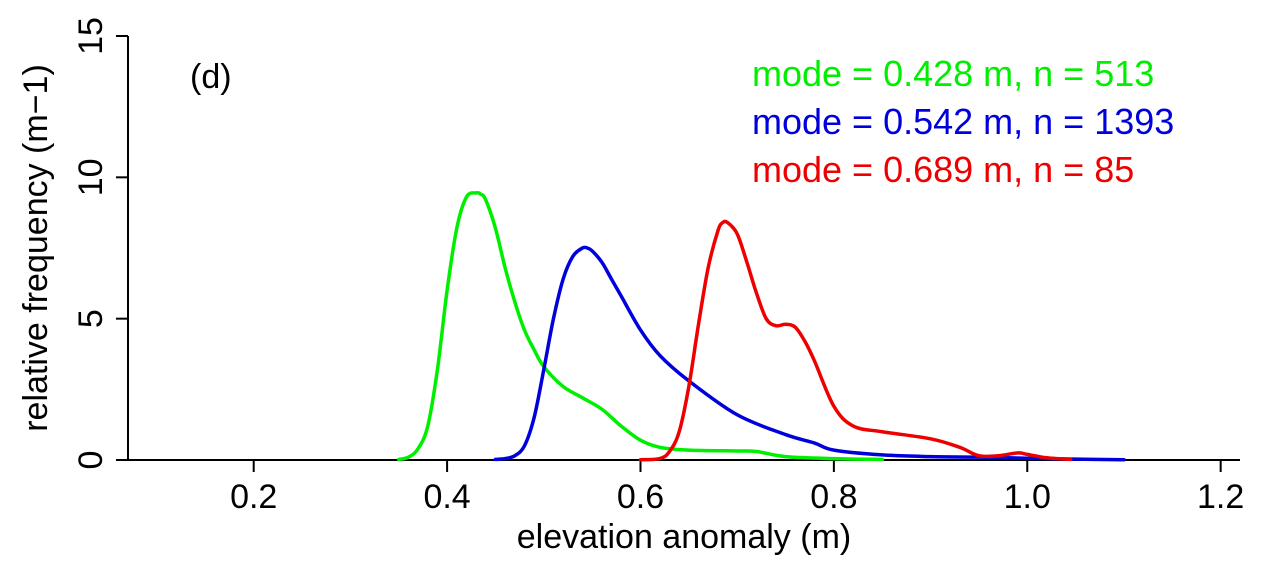 The image size is (1272, 570). What do you see at coordinates (100, 243) in the screenshot?
I see `y-ticks: 0 5 10 15` at bounding box center [100, 243].